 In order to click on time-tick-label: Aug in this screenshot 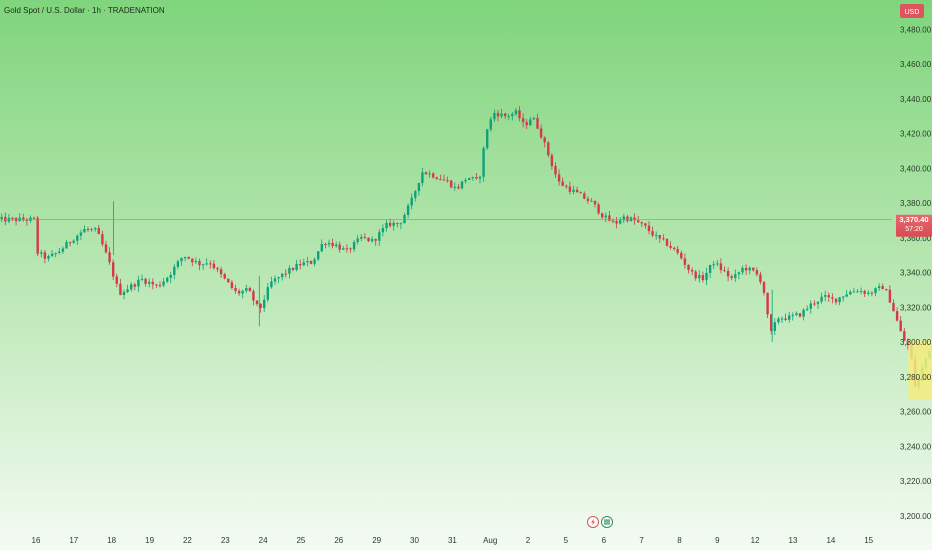, I will do `click(490, 540)`.